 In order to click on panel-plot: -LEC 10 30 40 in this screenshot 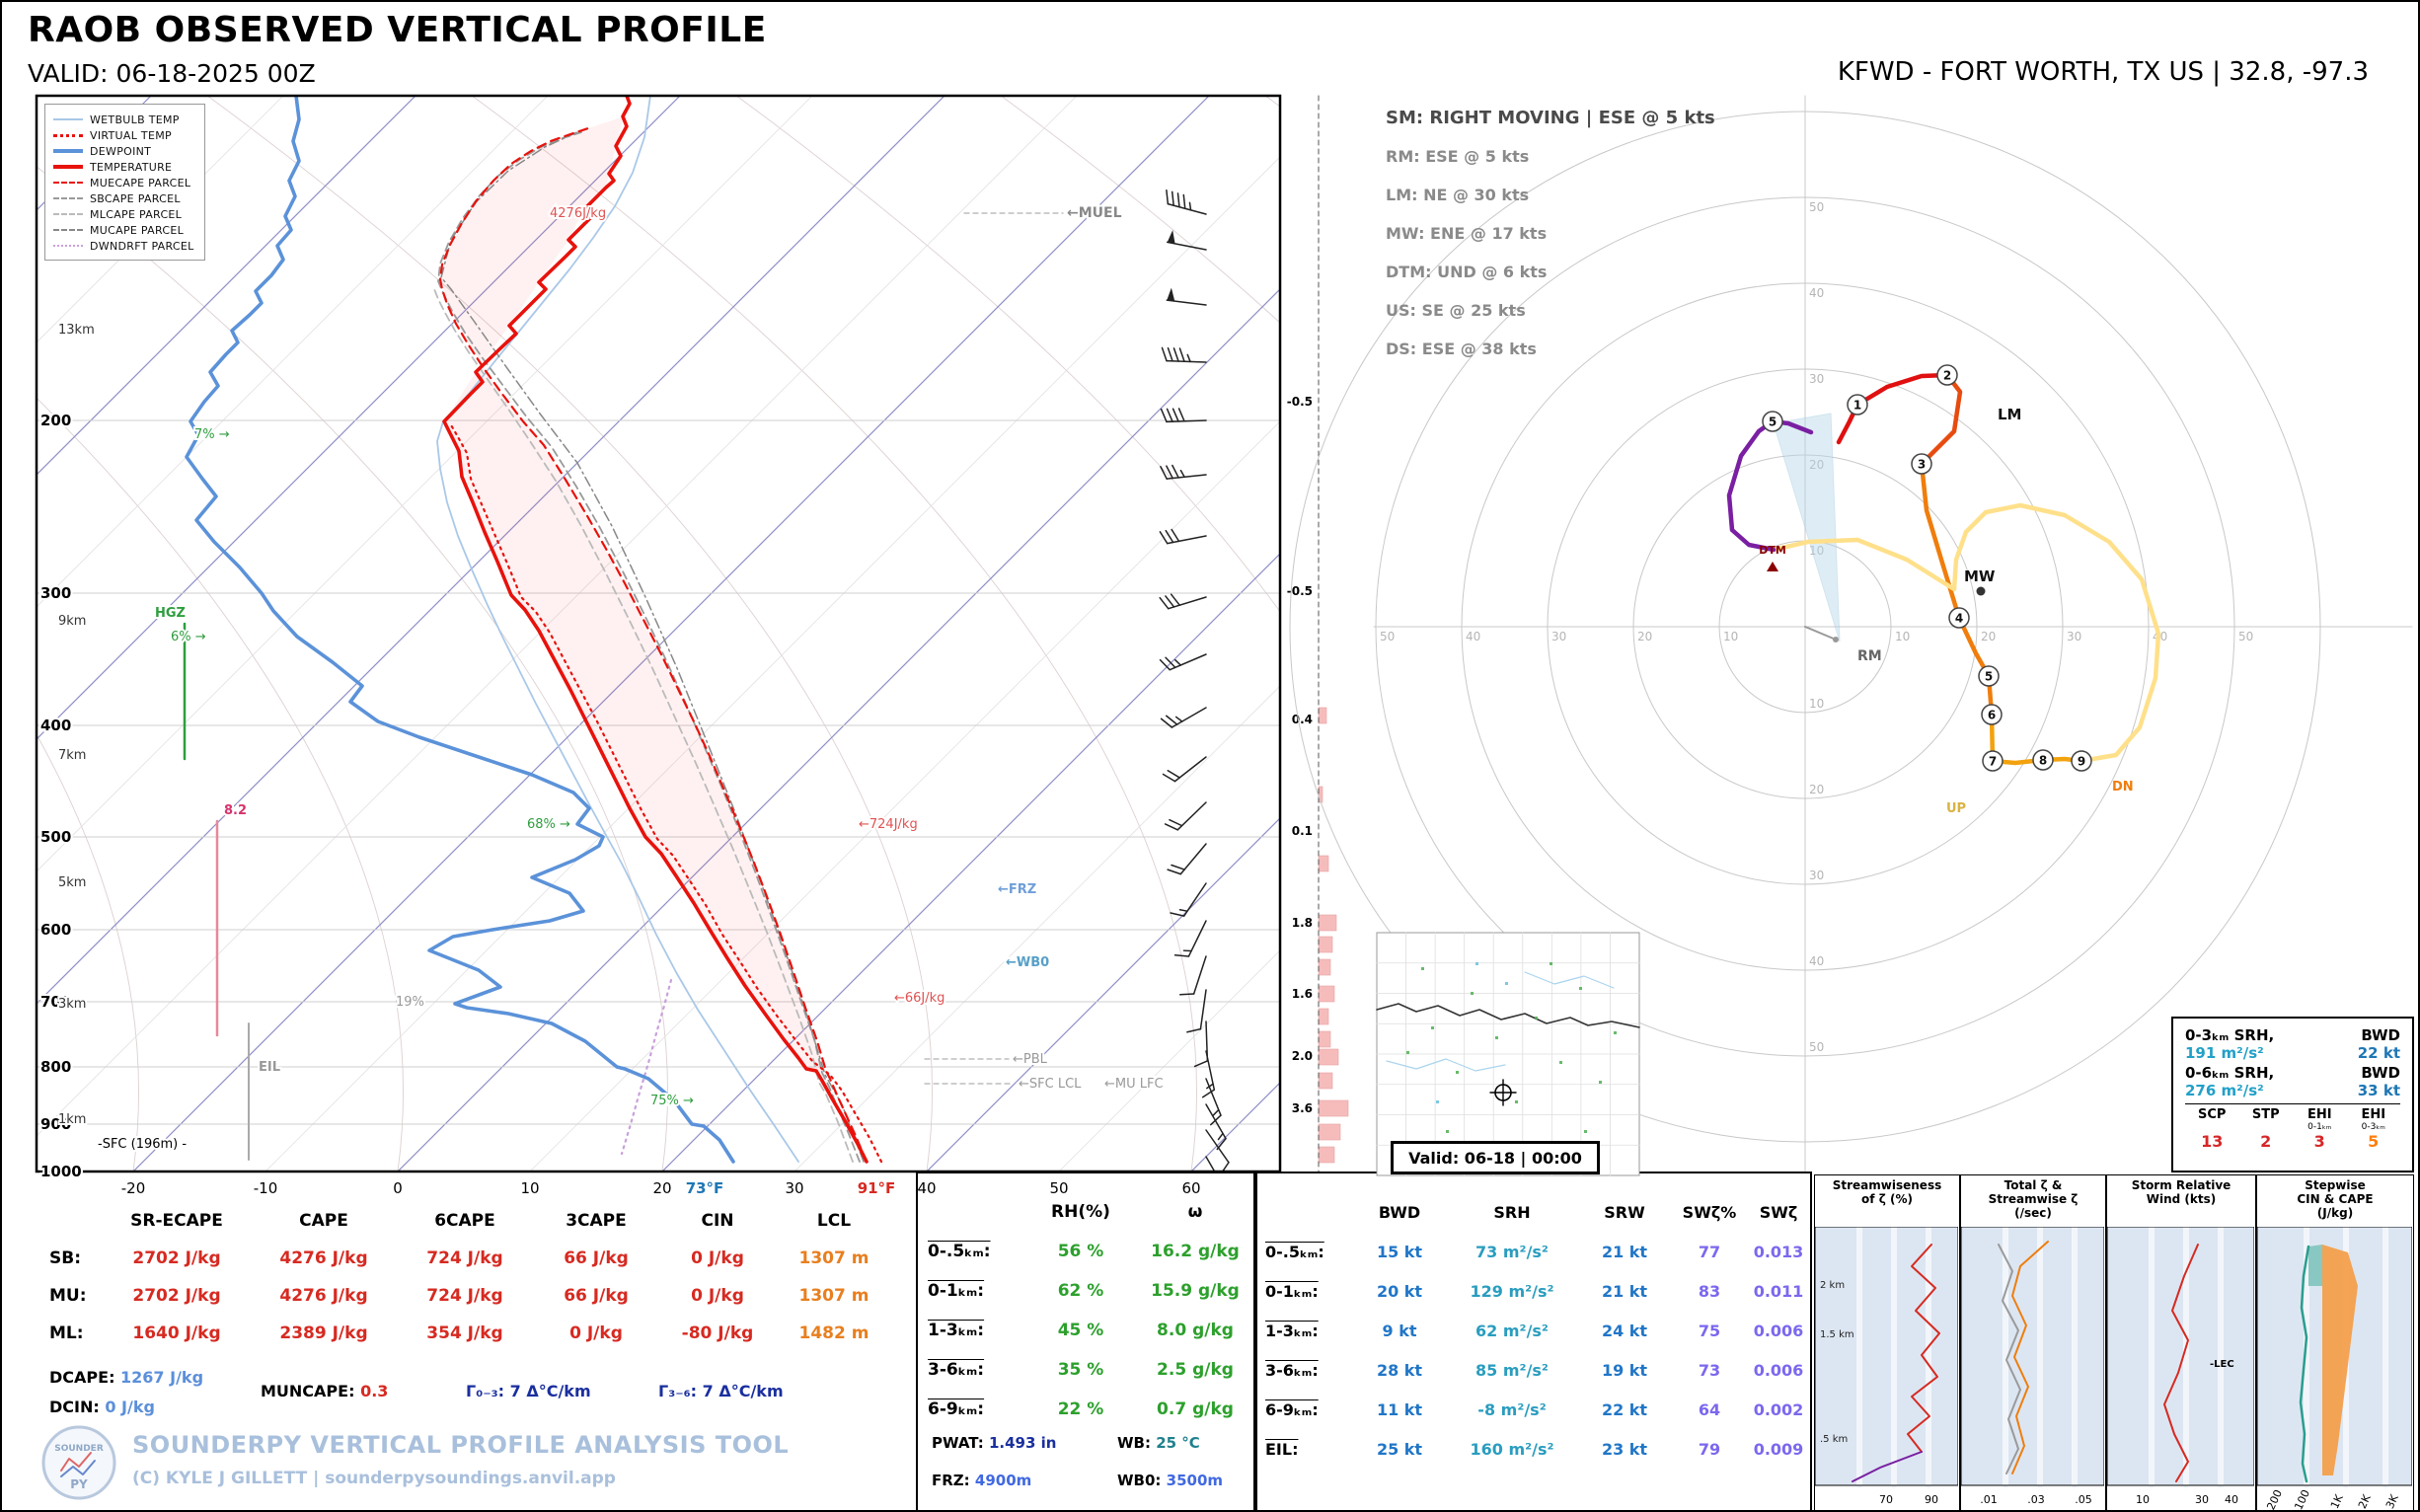, I will do `click(2180, 1366)`.